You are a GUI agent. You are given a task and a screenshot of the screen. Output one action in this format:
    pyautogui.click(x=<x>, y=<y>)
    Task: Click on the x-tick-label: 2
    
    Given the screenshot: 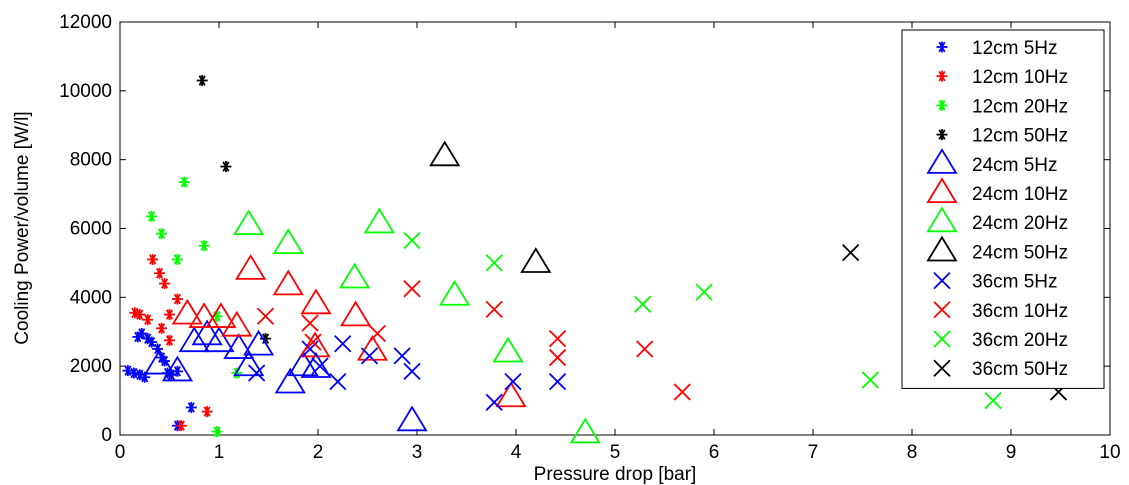 What is the action you would take?
    pyautogui.click(x=318, y=452)
    